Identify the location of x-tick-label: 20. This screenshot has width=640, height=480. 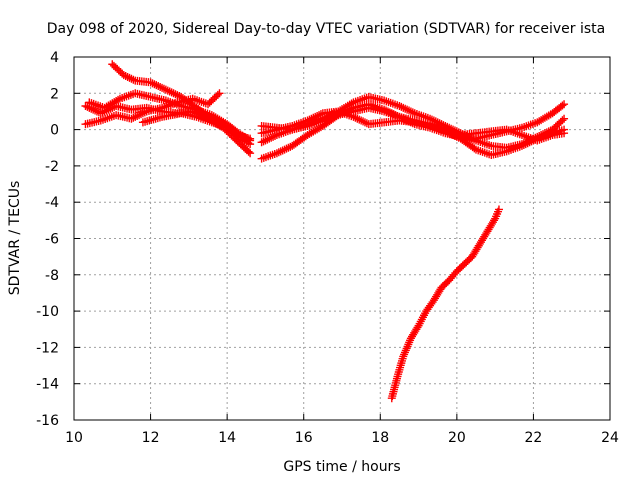
(457, 438).